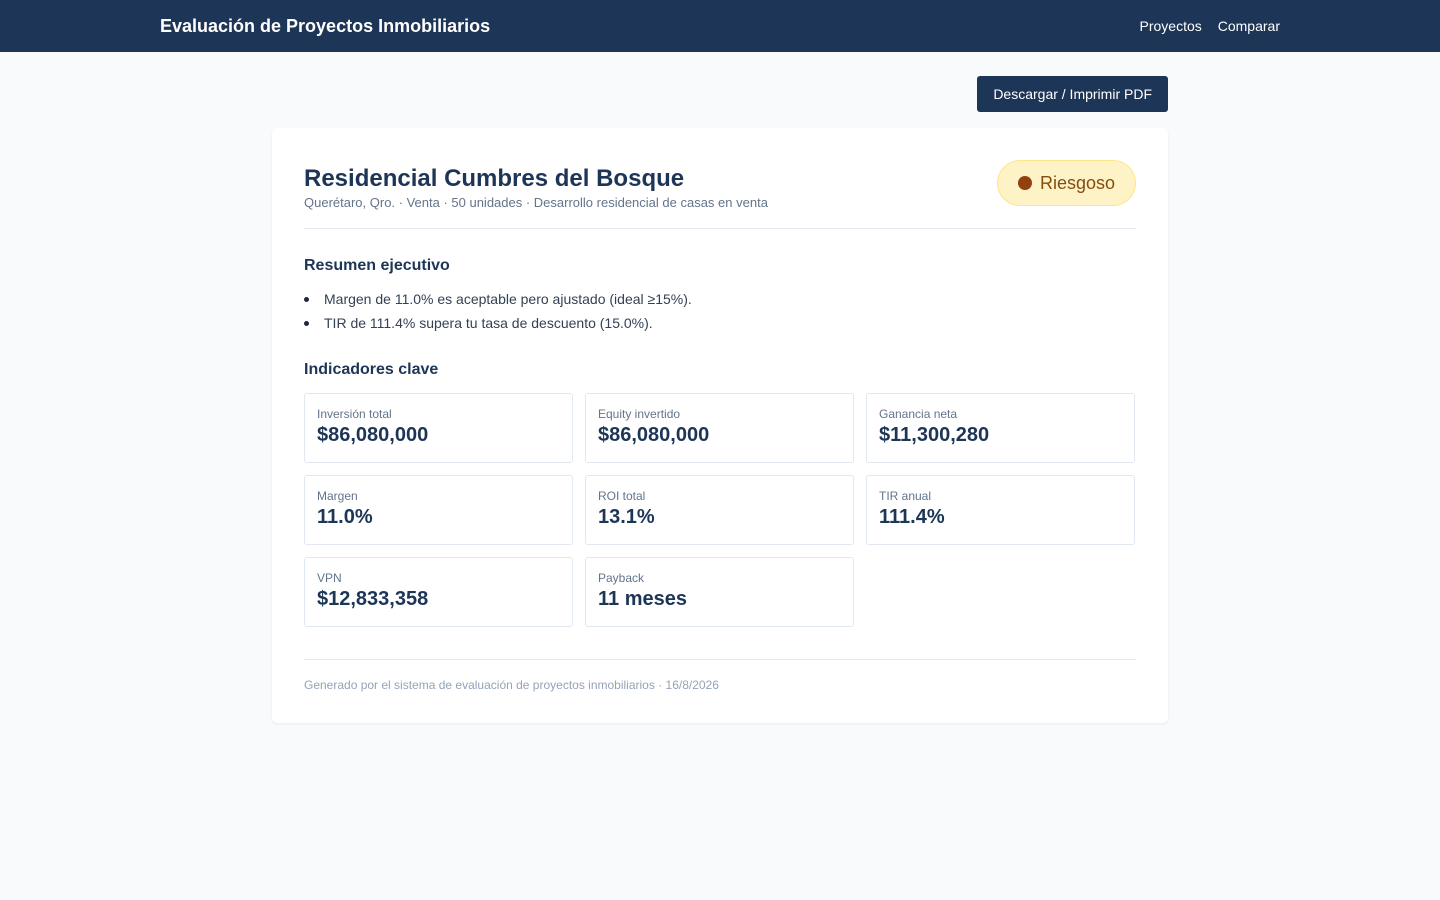 Image resolution: width=1440 pixels, height=900 pixels. Describe the element at coordinates (438, 428) in the screenshot. I see `kpi-card-inversion-total: Inversión total $86,080,000` at that location.